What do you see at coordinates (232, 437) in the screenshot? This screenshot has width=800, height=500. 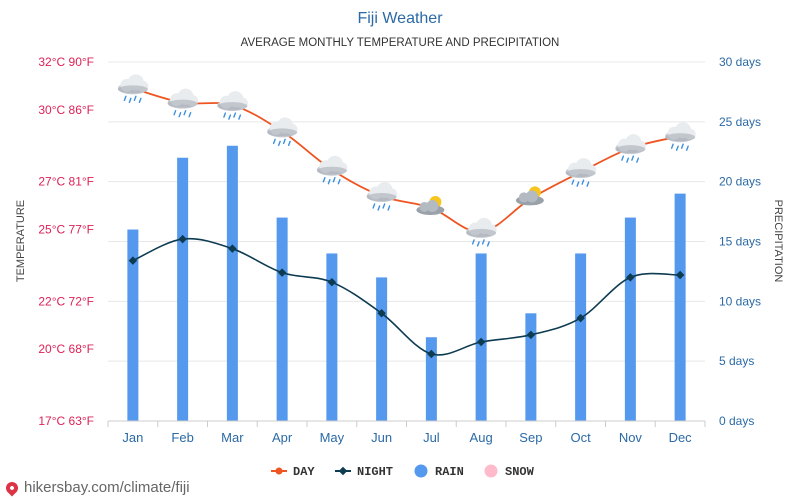 I see `category-label-mar: Mar` at bounding box center [232, 437].